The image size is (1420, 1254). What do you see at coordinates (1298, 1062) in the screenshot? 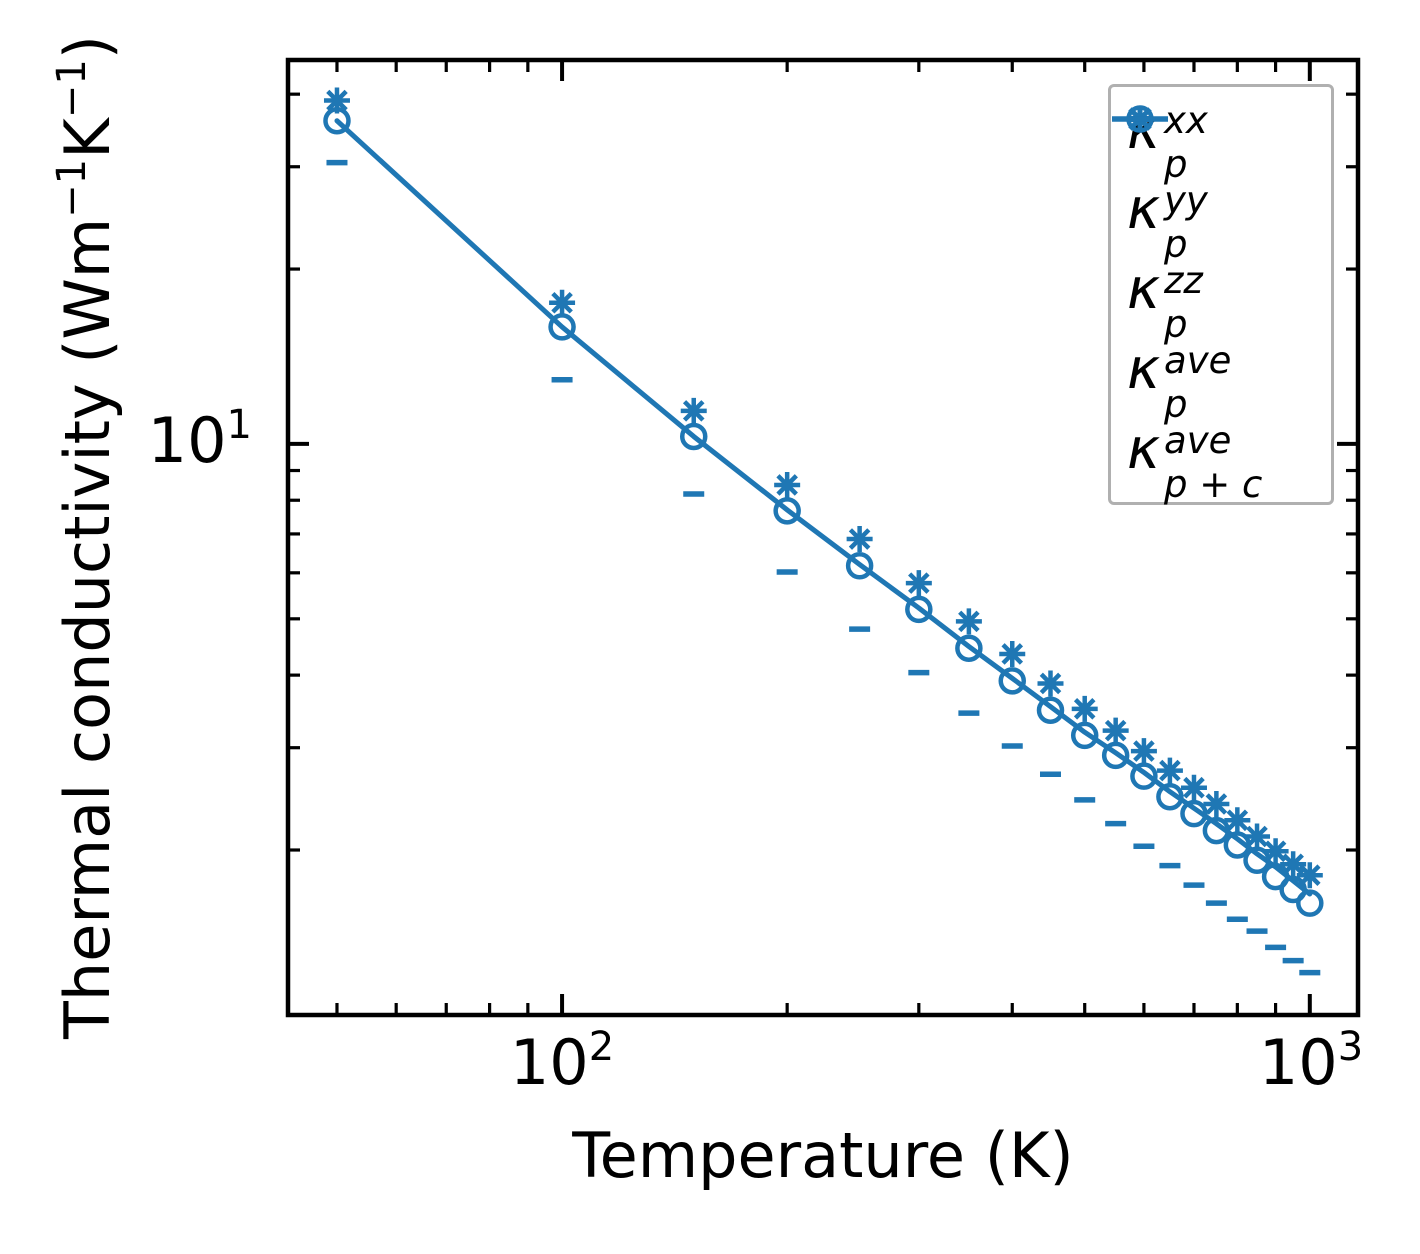
I see `x-tick-1000-base: 10` at bounding box center [1298, 1062].